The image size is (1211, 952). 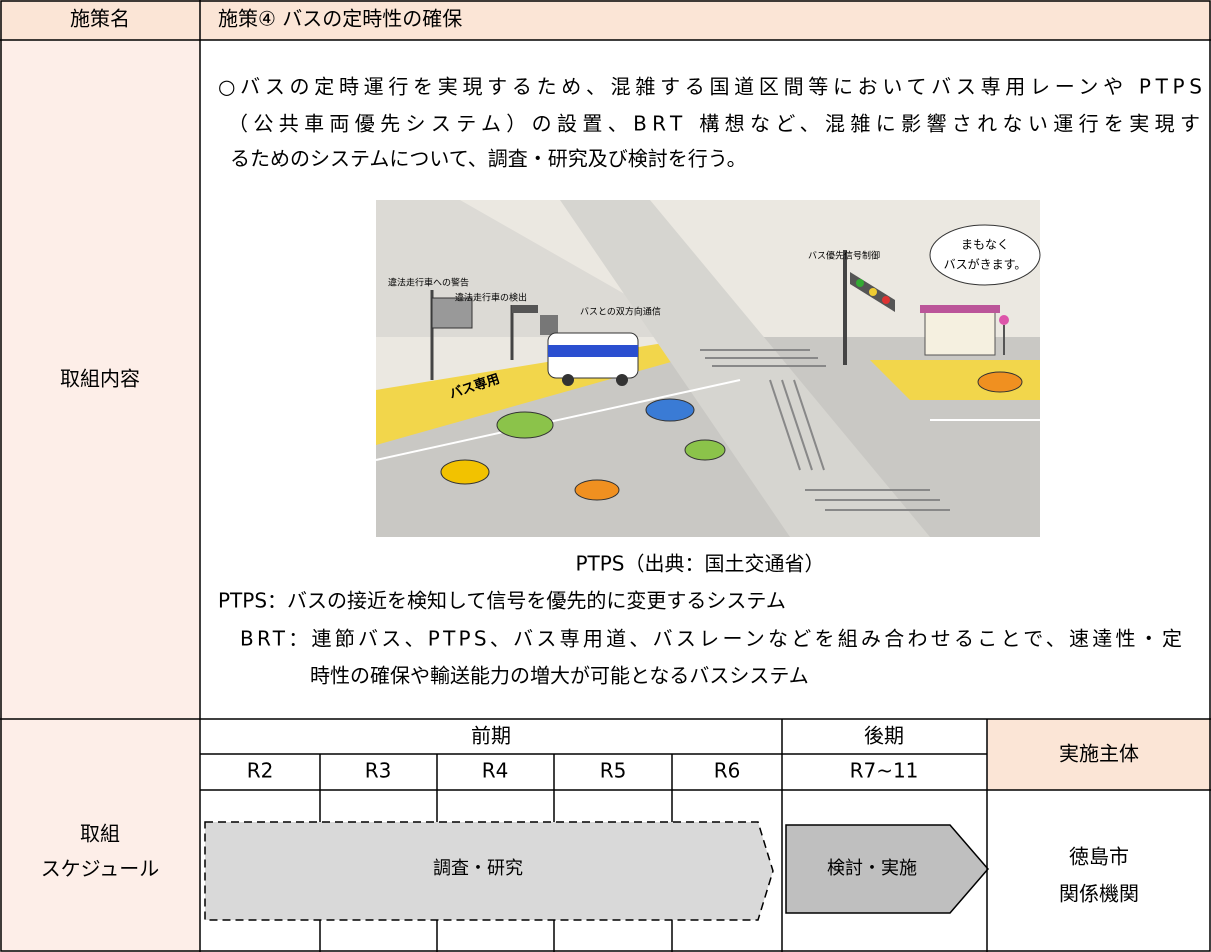 I want to click on owner-header-bg, so click(x=1099, y=754).